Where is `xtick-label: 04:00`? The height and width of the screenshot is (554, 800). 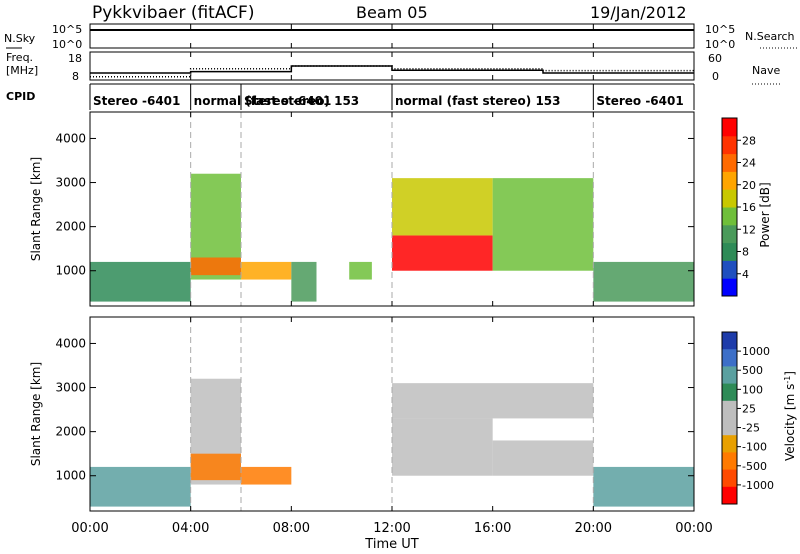
xtick-label: 04:00 is located at coordinates (190, 528).